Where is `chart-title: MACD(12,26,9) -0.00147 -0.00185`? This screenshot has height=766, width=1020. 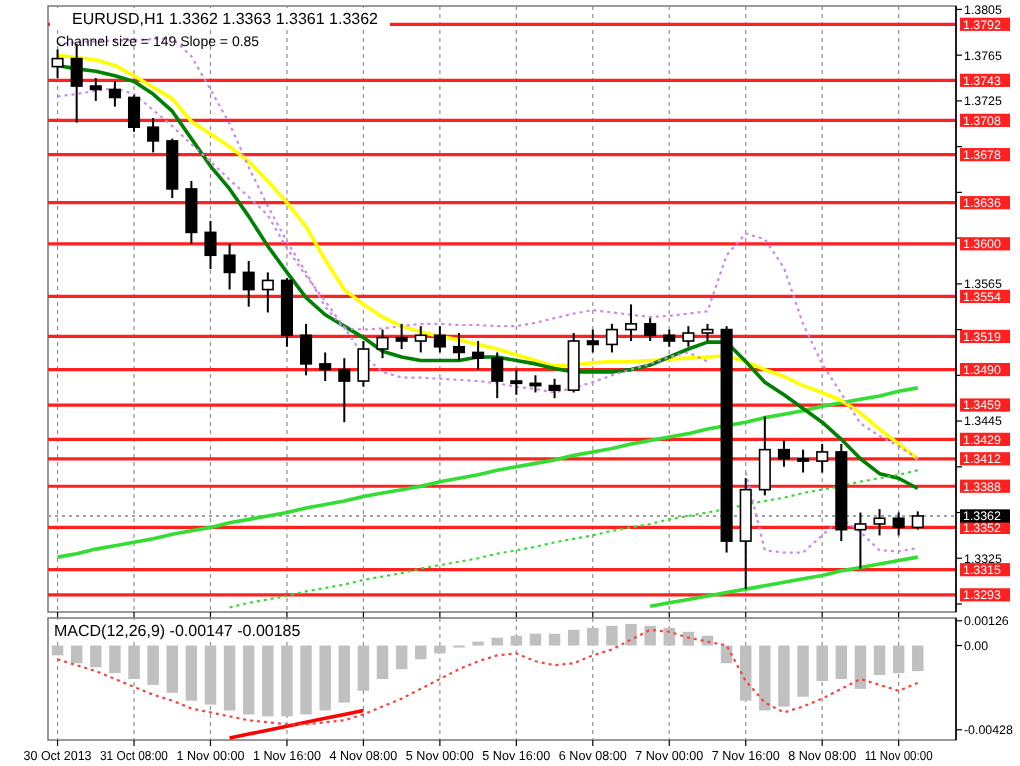
chart-title: MACD(12,26,9) -0.00147 -0.00185 is located at coordinates (178, 631).